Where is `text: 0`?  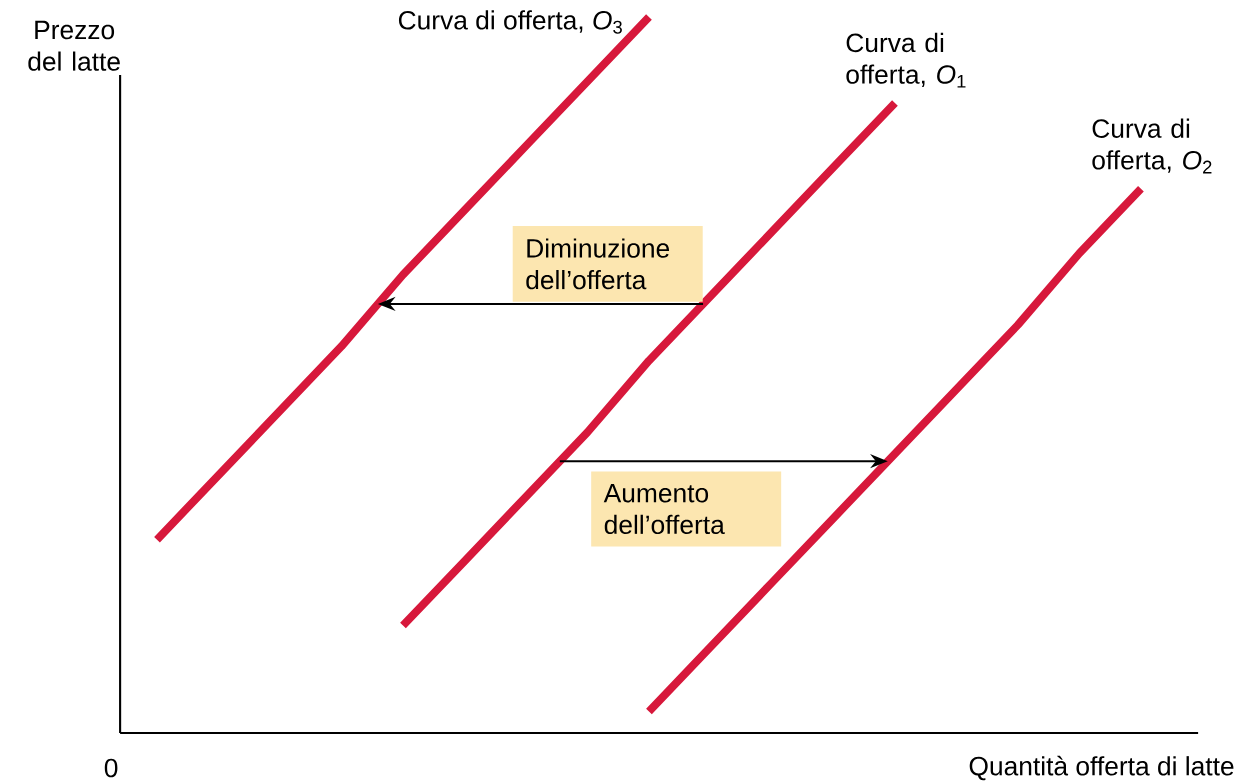 text: 0 is located at coordinates (111, 768).